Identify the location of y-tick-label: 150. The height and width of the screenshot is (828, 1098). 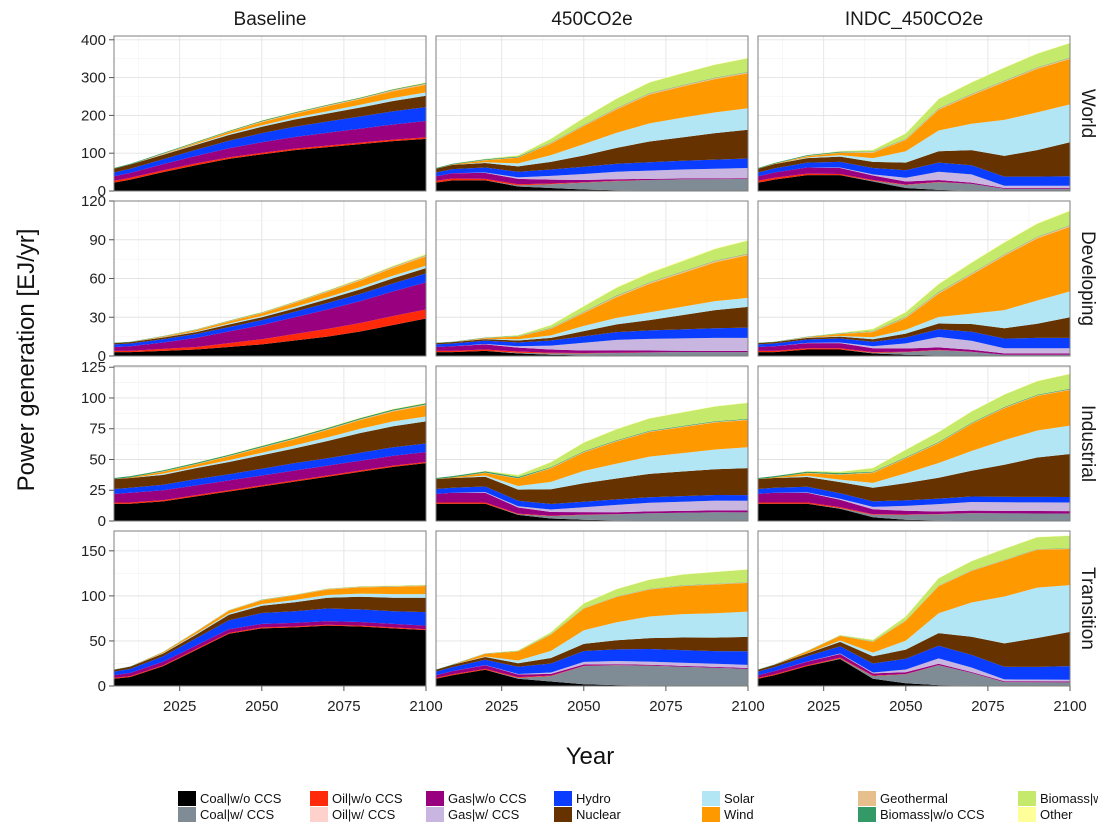
(93, 551).